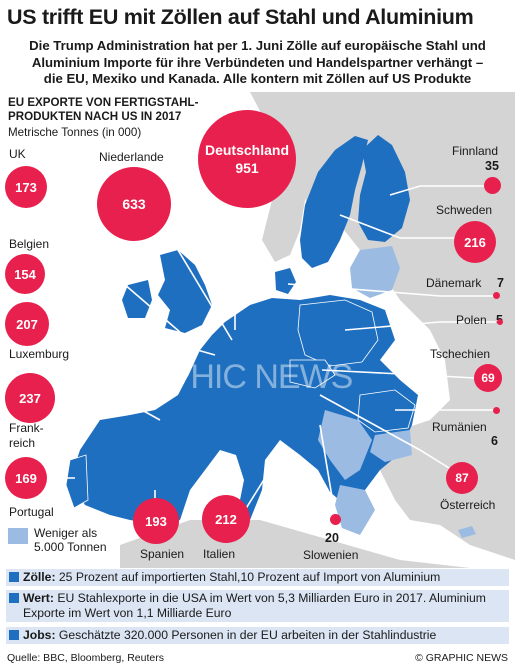 This screenshot has width=515, height=670. Describe the element at coordinates (468, 505) in the screenshot. I see `label-oesterreich: Österreich` at that location.